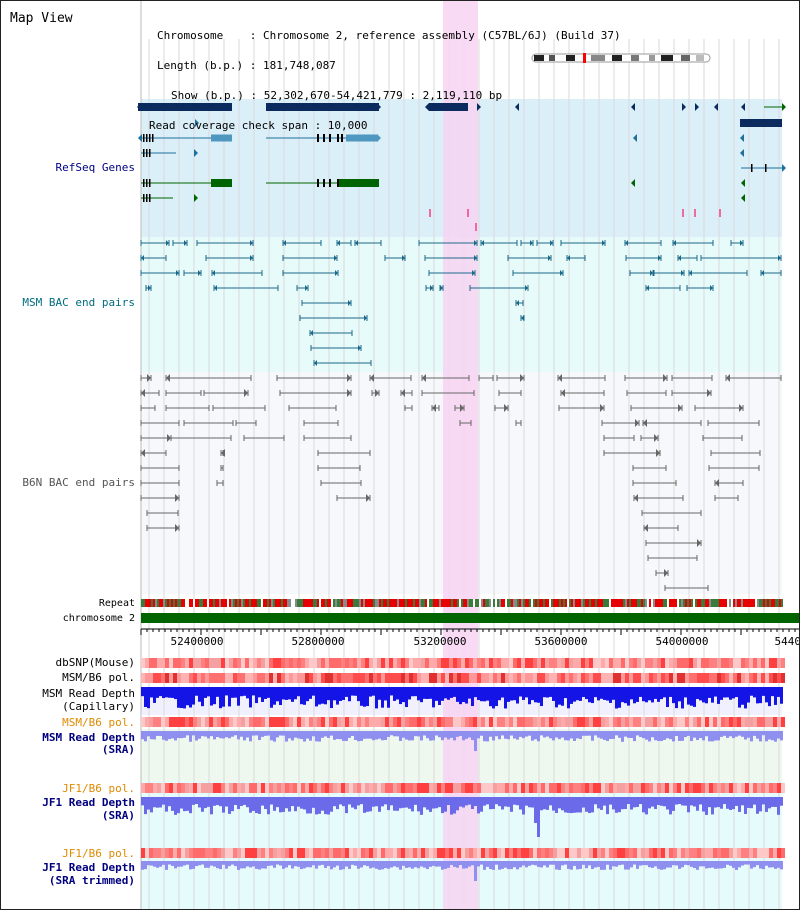  Describe the element at coordinates (88, 802) in the screenshot. I see `track-label-jf1-read-depth-sra: JF1 Read Depth` at that location.